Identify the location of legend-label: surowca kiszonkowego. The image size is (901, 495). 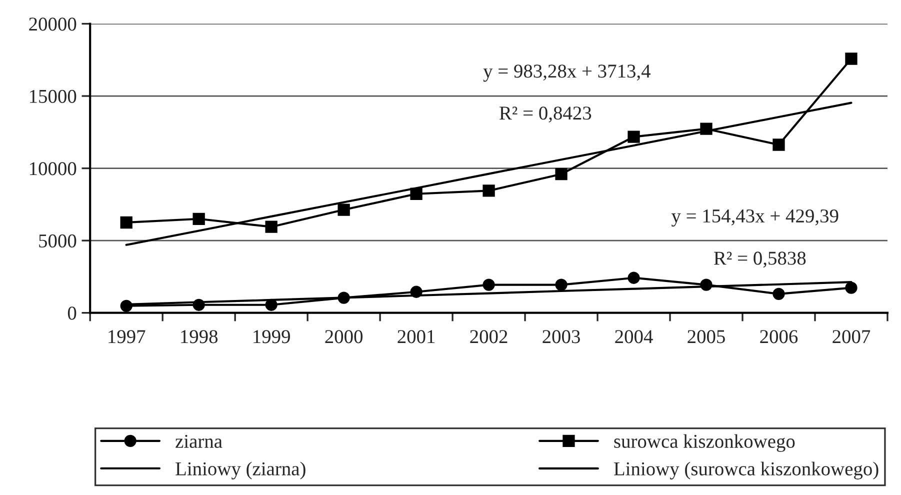
(704, 443).